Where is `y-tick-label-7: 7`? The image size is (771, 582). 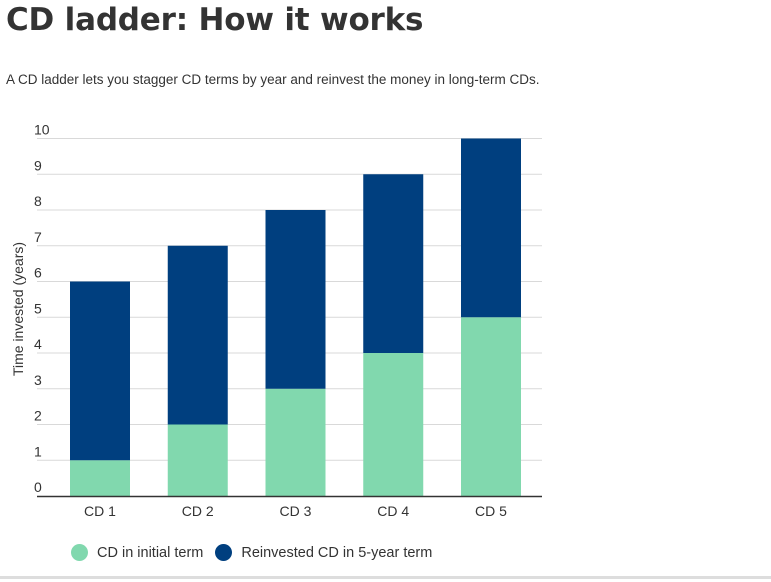
y-tick-label-7: 7 is located at coordinates (38, 237).